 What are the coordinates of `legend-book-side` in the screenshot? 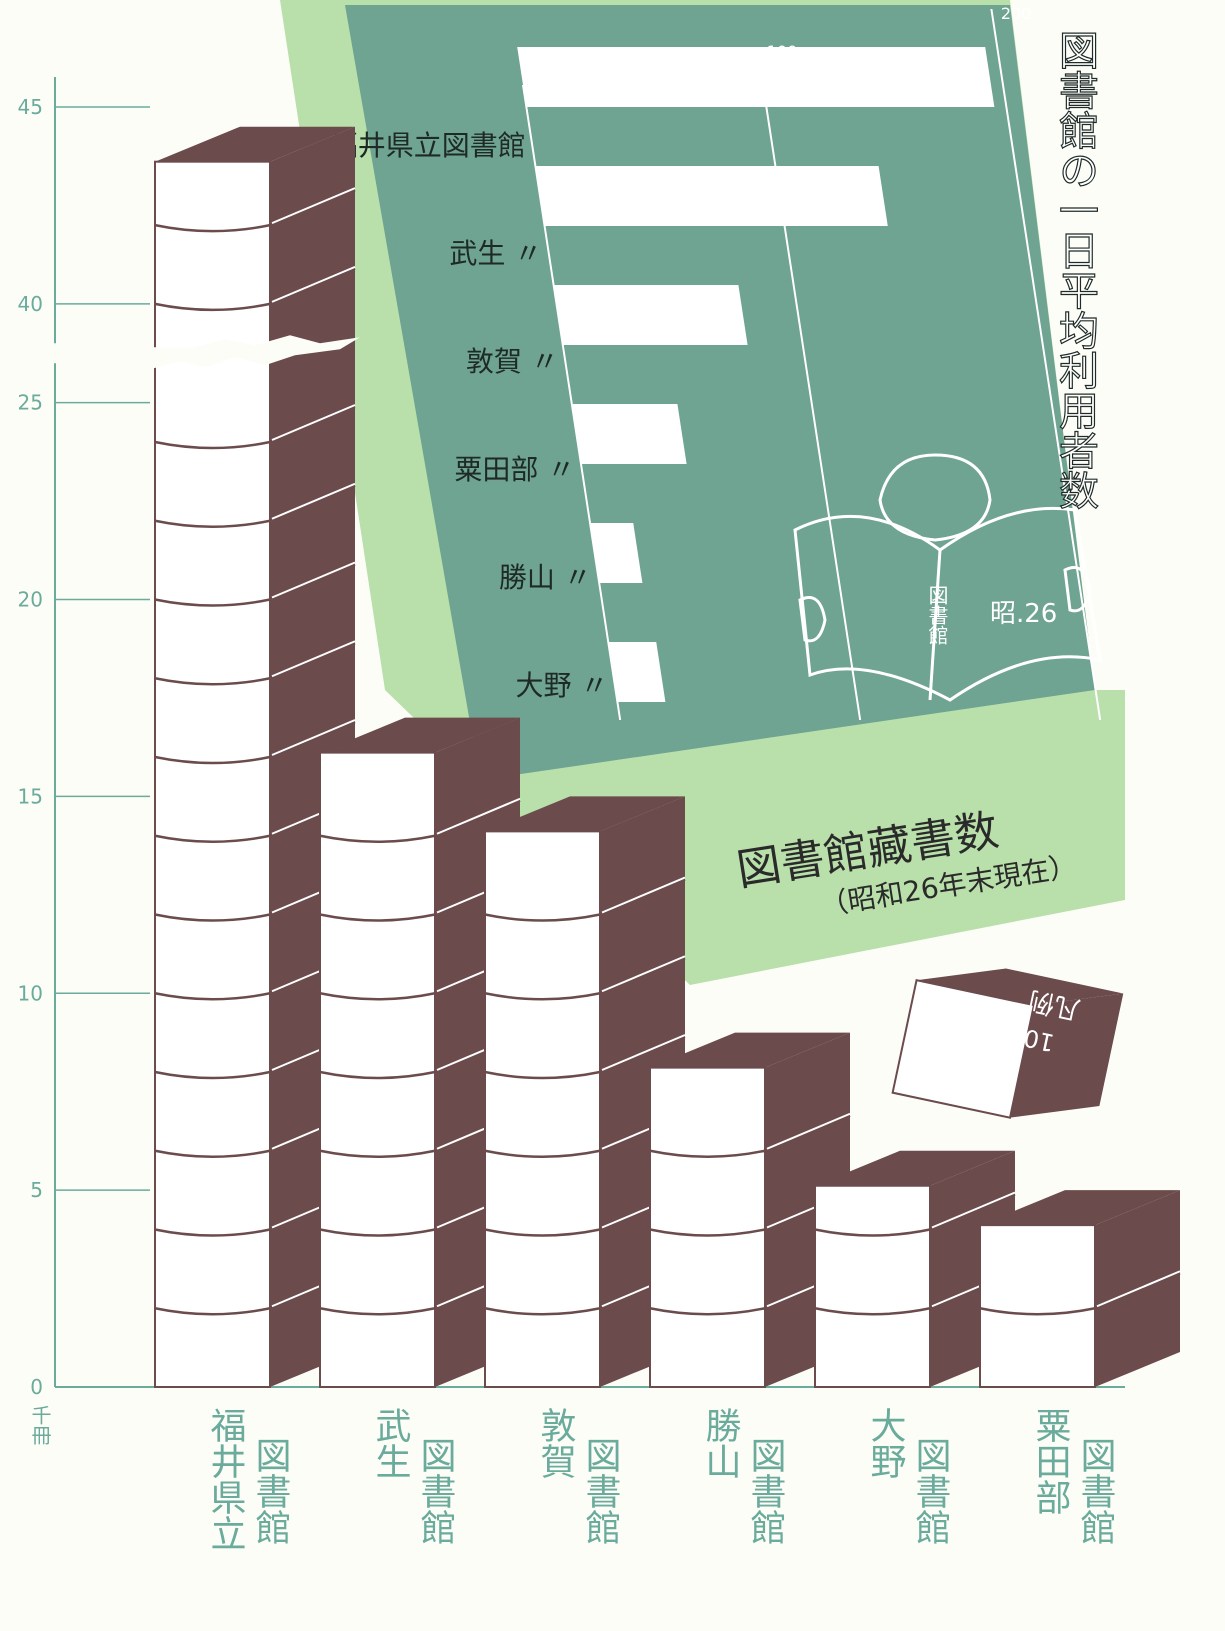 It's located at (1067, 1055).